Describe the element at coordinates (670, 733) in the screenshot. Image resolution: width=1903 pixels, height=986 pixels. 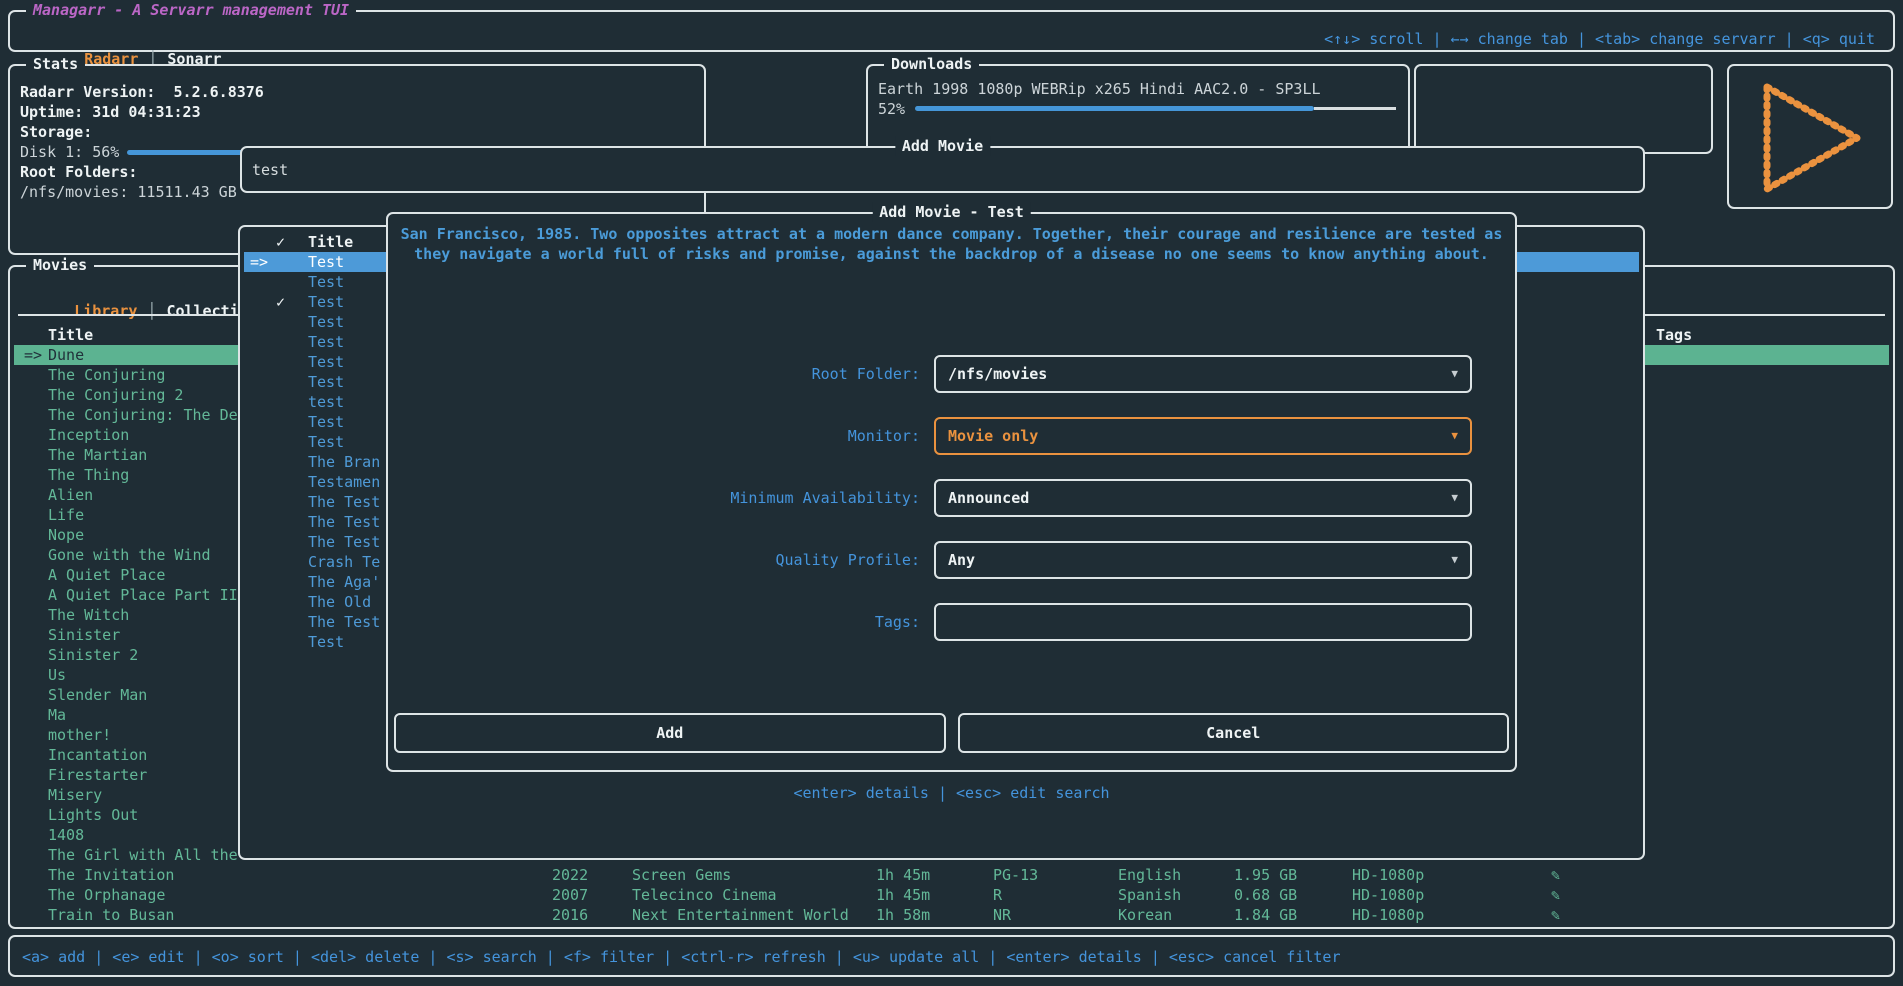
I see `add-button: Add` at that location.